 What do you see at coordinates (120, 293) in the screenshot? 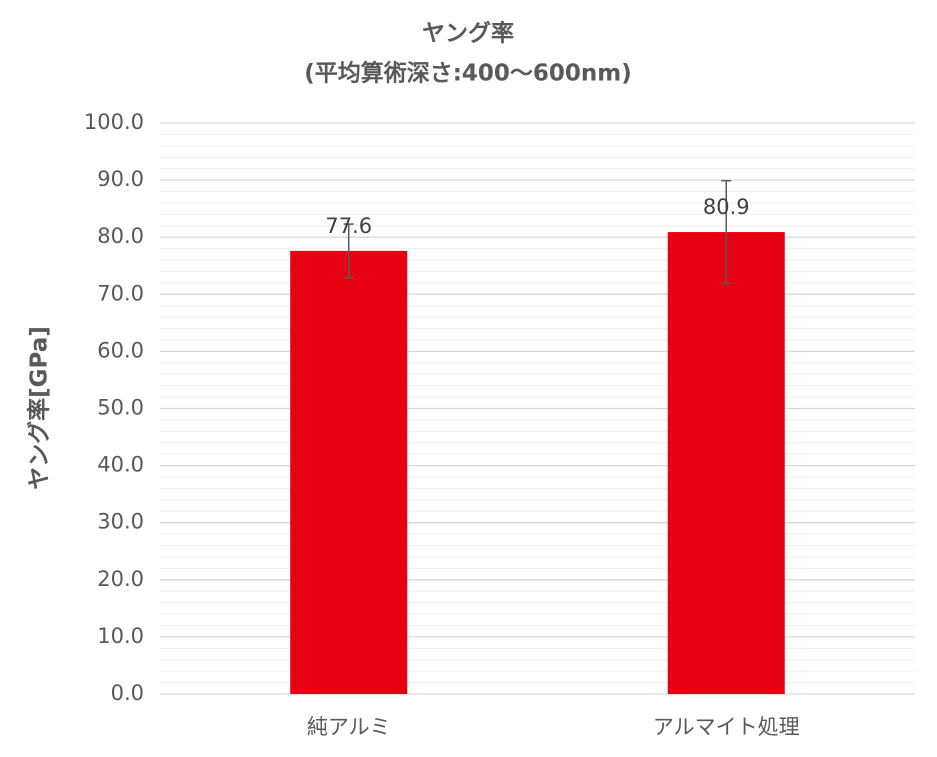
I see `y-tick-label: 70.0` at bounding box center [120, 293].